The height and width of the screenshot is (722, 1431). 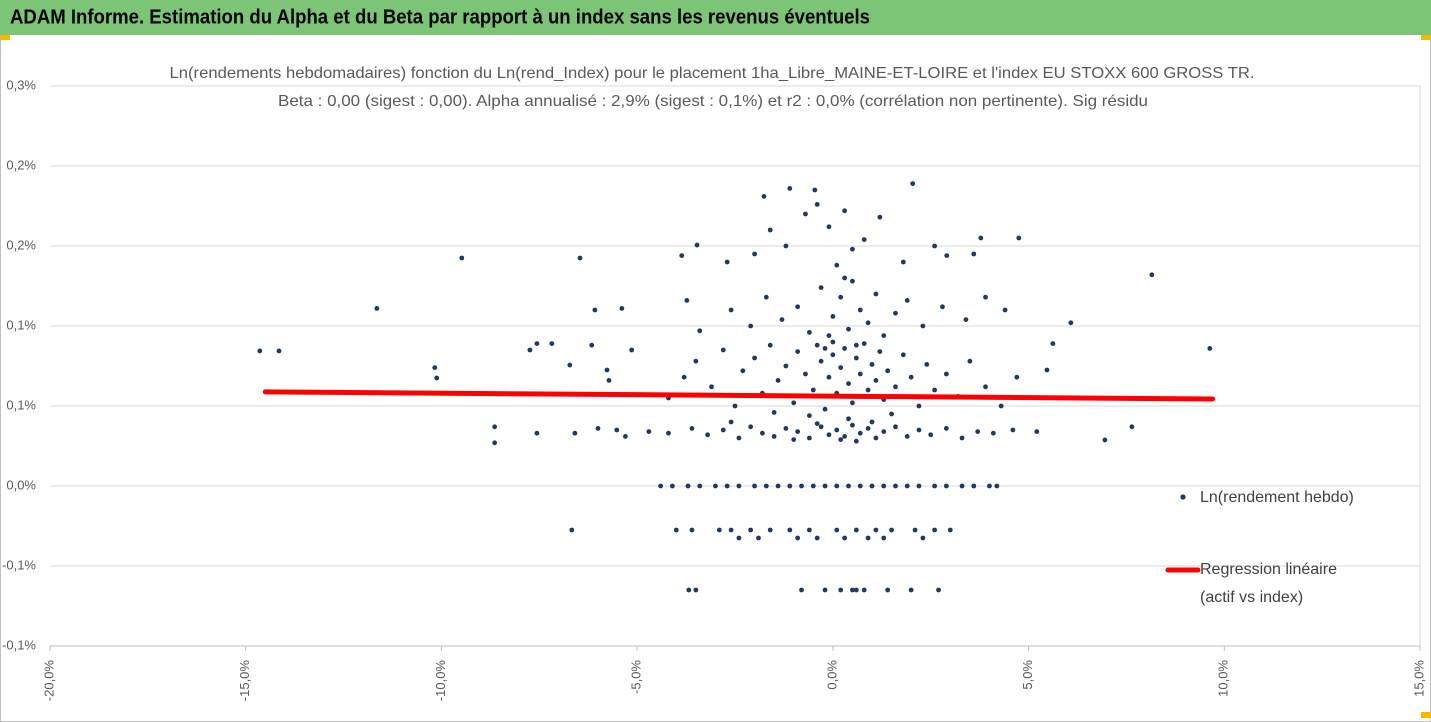 What do you see at coordinates (1183, 497) in the screenshot?
I see `legend-key` at bounding box center [1183, 497].